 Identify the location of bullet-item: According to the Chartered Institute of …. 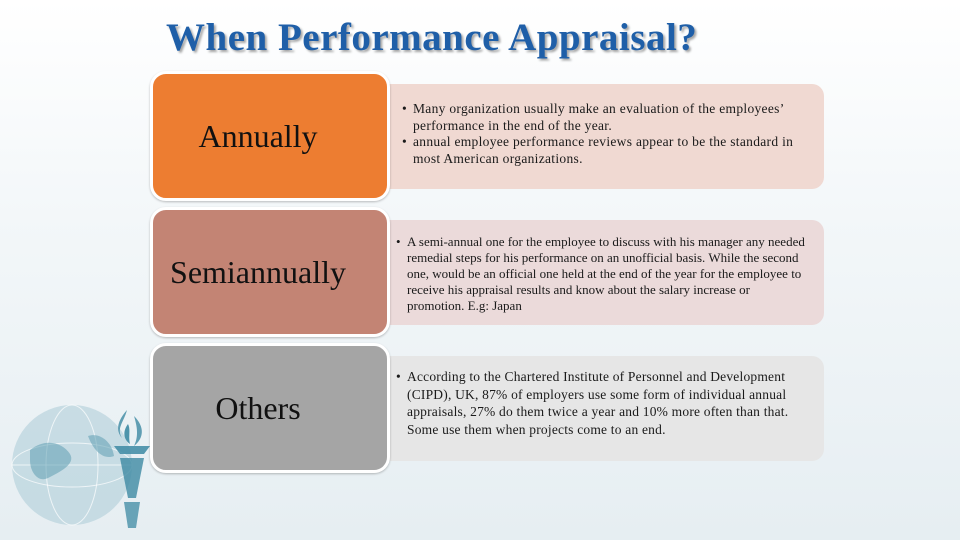
(603, 403).